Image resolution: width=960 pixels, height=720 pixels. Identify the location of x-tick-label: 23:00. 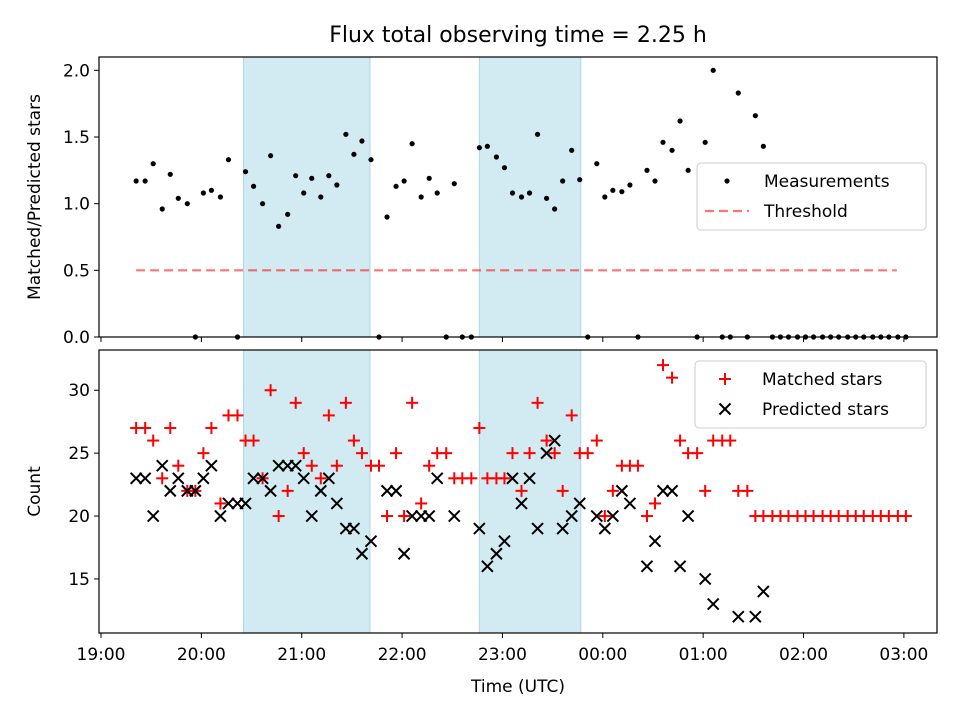
(502, 655).